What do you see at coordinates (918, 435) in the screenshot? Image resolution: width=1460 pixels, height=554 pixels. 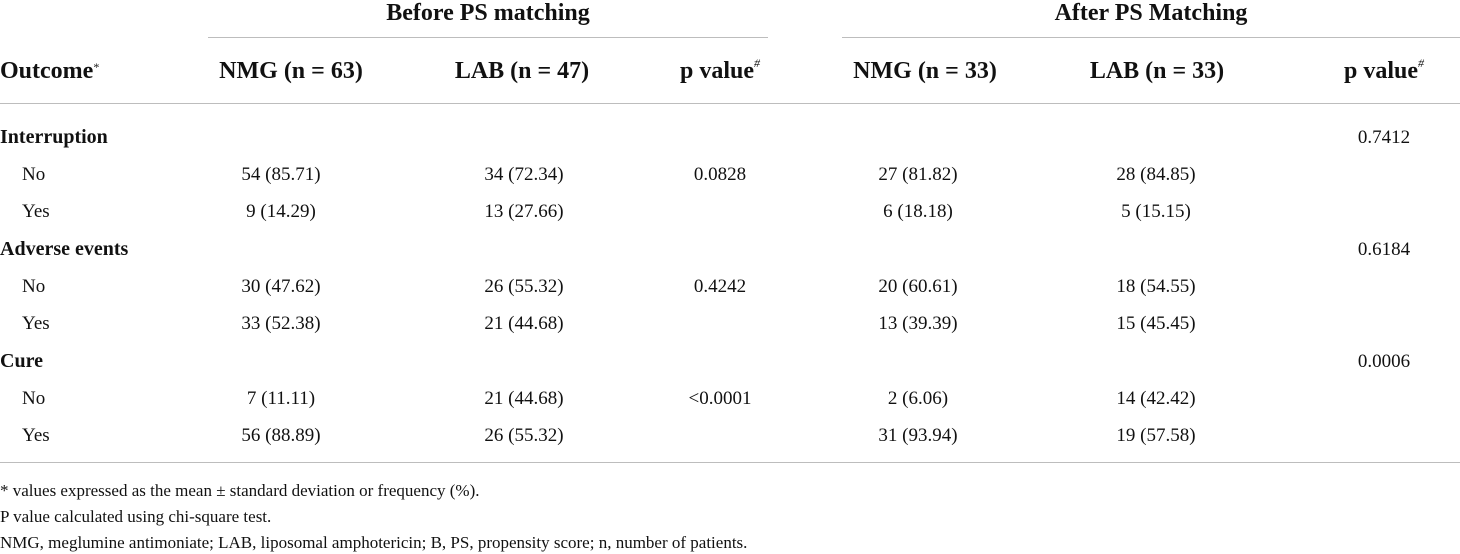 I see `nmg-after-cell: 31 (93.94)` at bounding box center [918, 435].